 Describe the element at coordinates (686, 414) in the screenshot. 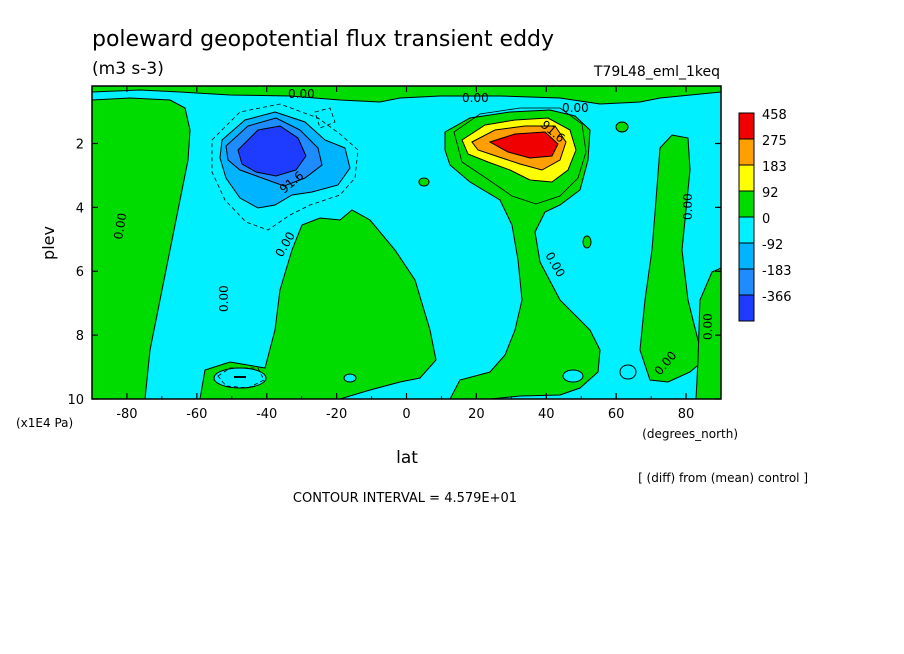

I see `x-tick-label: 80` at that location.